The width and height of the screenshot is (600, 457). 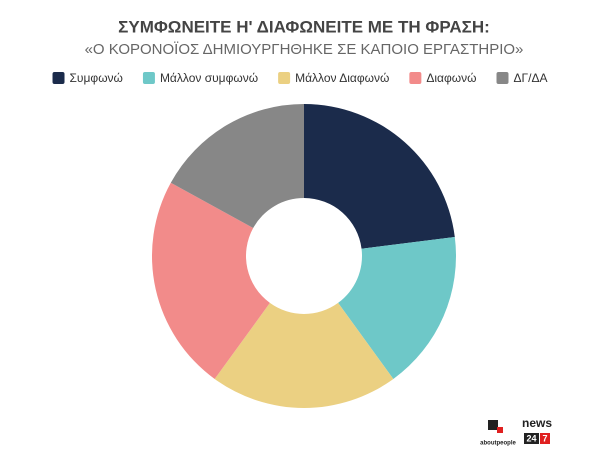 What do you see at coordinates (531, 78) in the screenshot?
I see `legend-label: ΔΓ/ΔΑ` at bounding box center [531, 78].